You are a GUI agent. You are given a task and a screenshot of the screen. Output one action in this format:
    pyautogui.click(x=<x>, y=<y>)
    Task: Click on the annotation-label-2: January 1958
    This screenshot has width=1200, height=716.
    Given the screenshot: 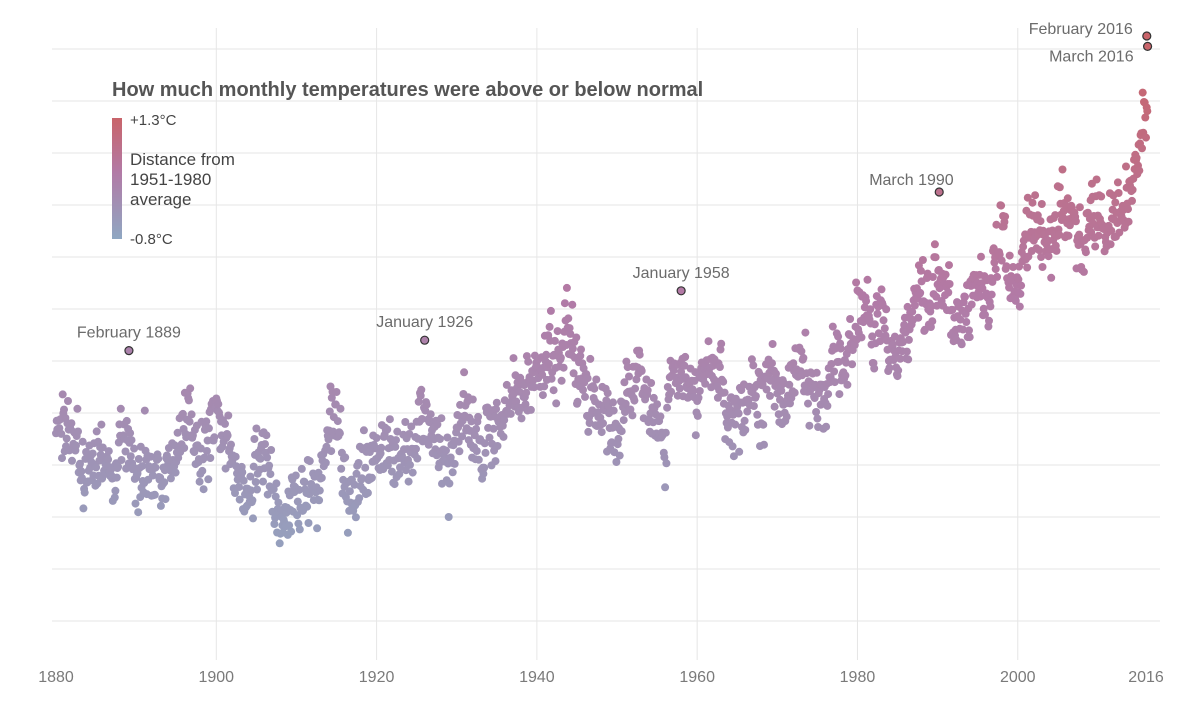 What is the action you would take?
    pyautogui.click(x=681, y=273)
    